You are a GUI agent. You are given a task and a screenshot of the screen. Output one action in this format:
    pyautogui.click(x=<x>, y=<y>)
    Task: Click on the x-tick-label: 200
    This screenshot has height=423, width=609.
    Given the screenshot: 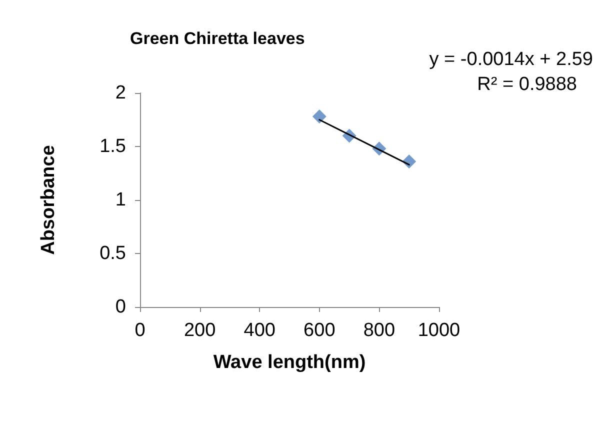 What is the action you would take?
    pyautogui.click(x=200, y=330)
    